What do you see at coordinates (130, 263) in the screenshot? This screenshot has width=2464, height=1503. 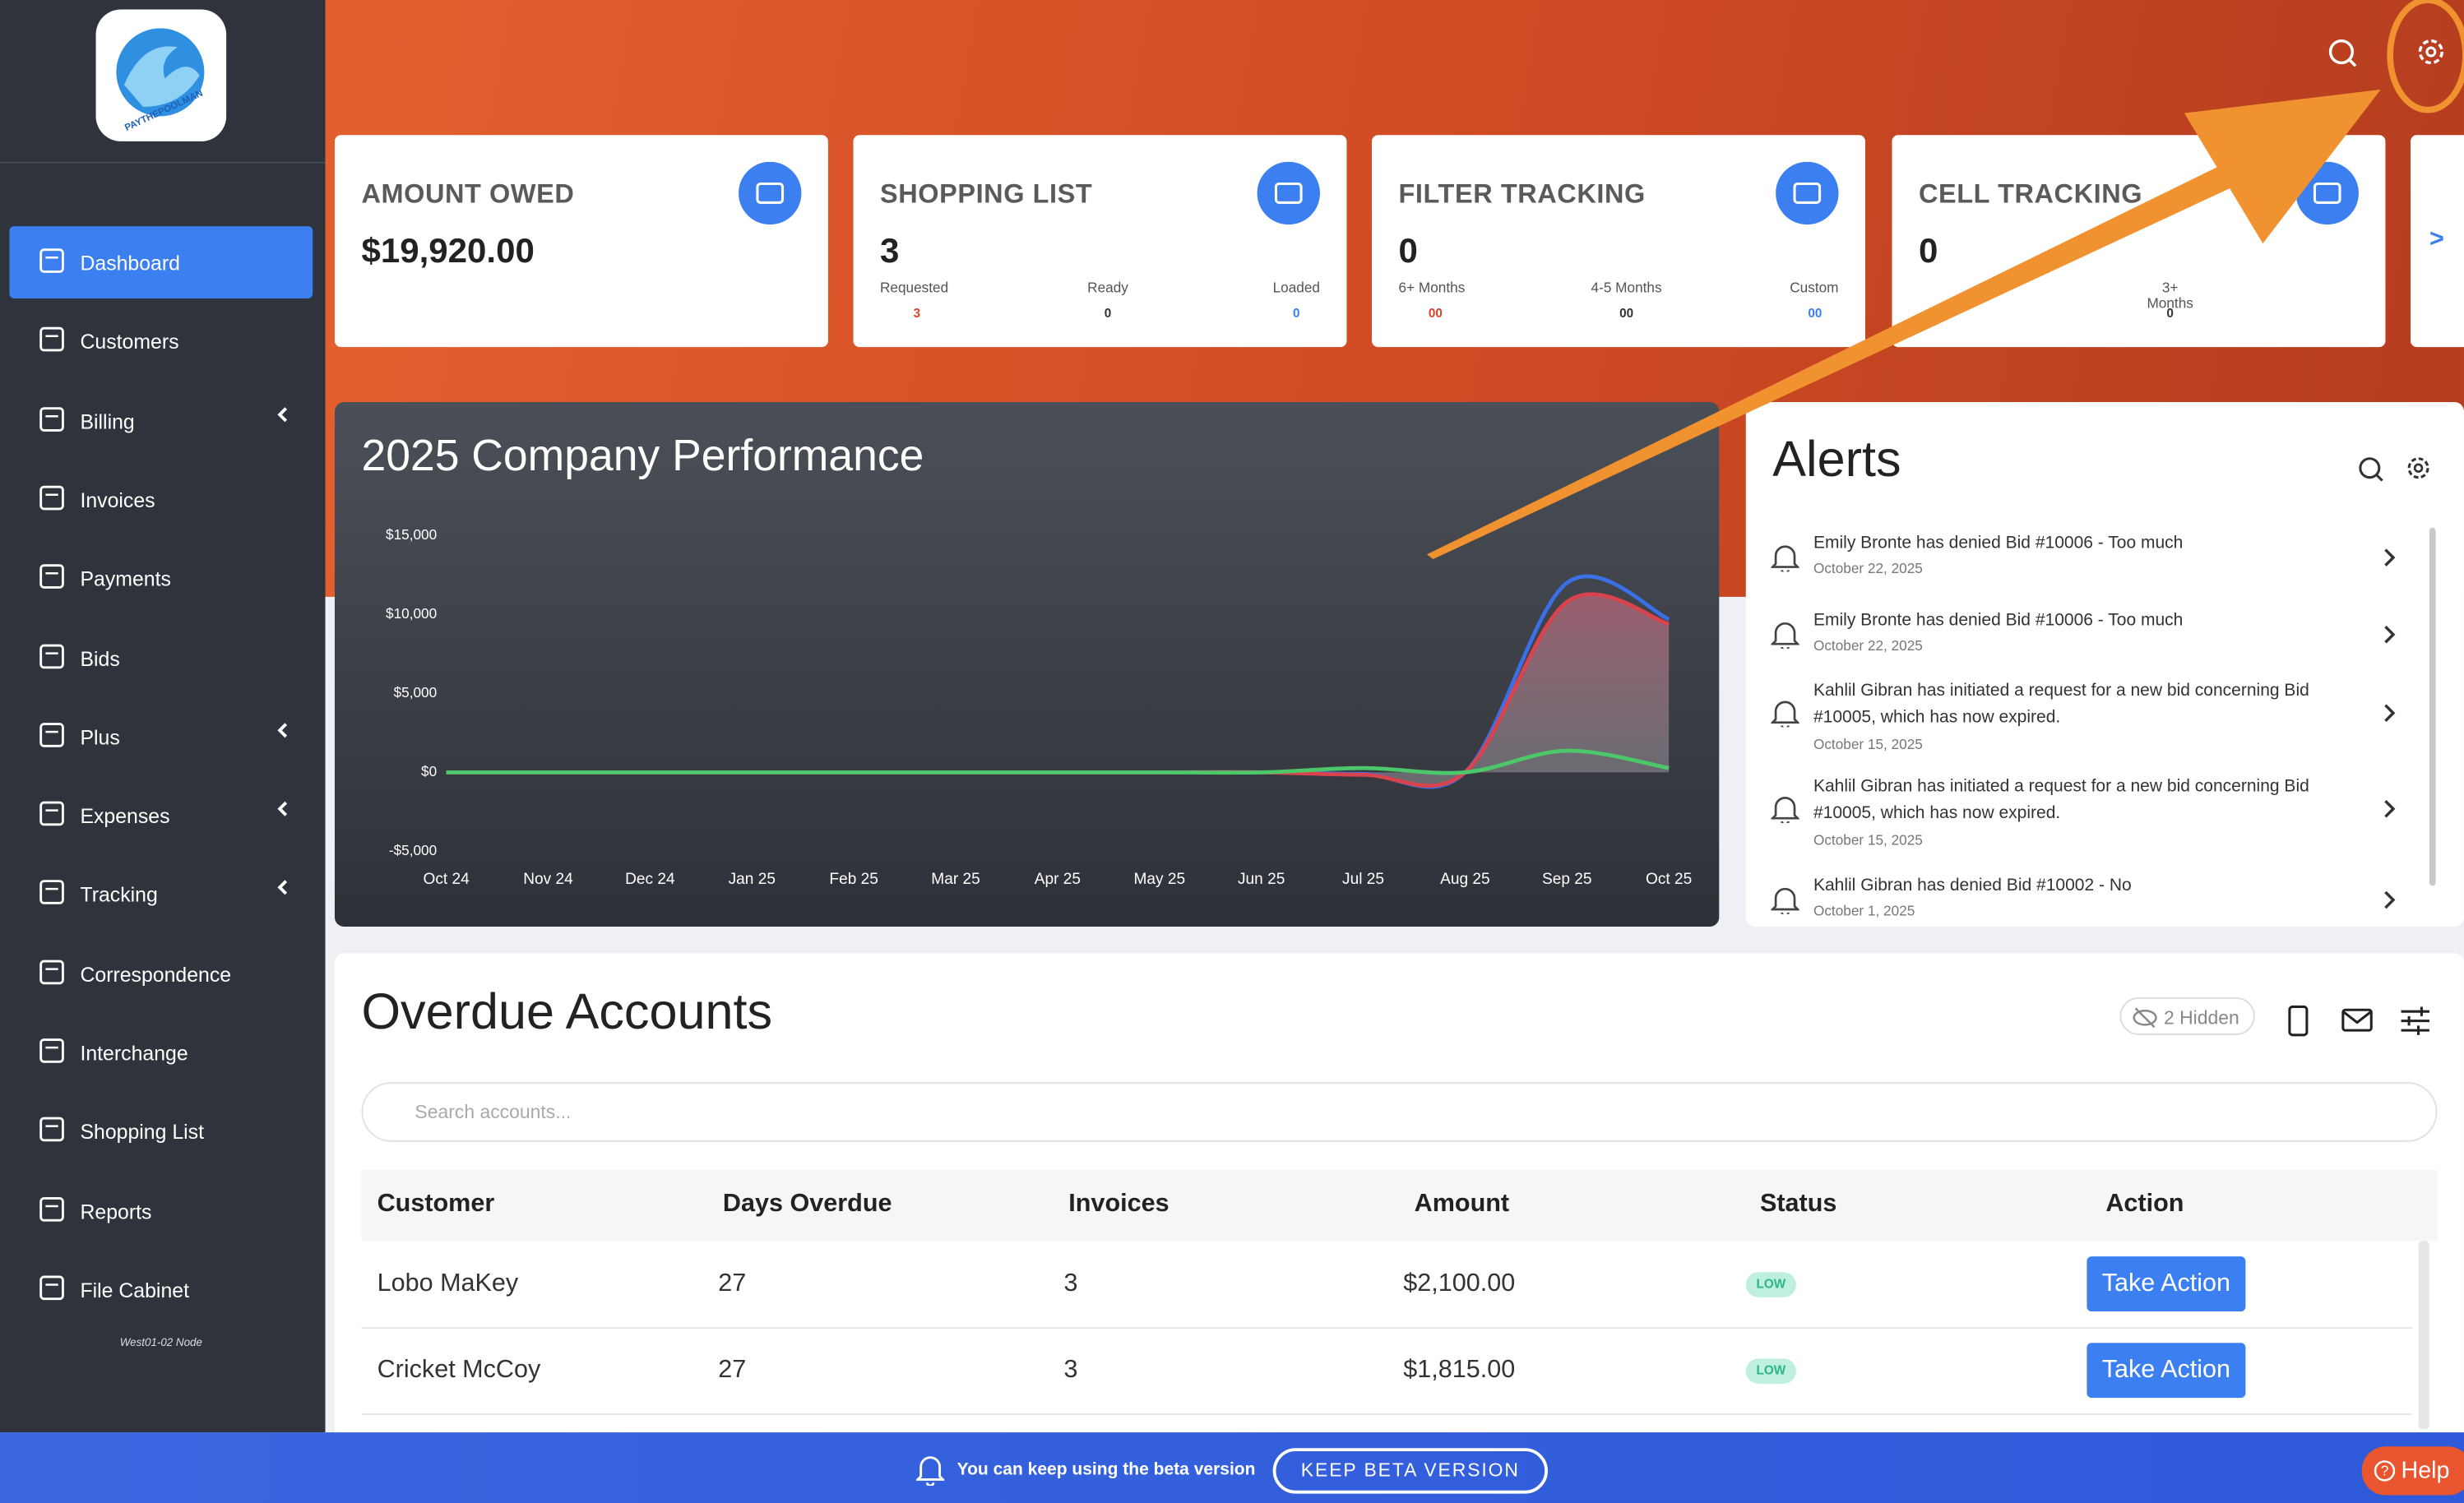 I see `nav-label: Dashboard` at bounding box center [130, 263].